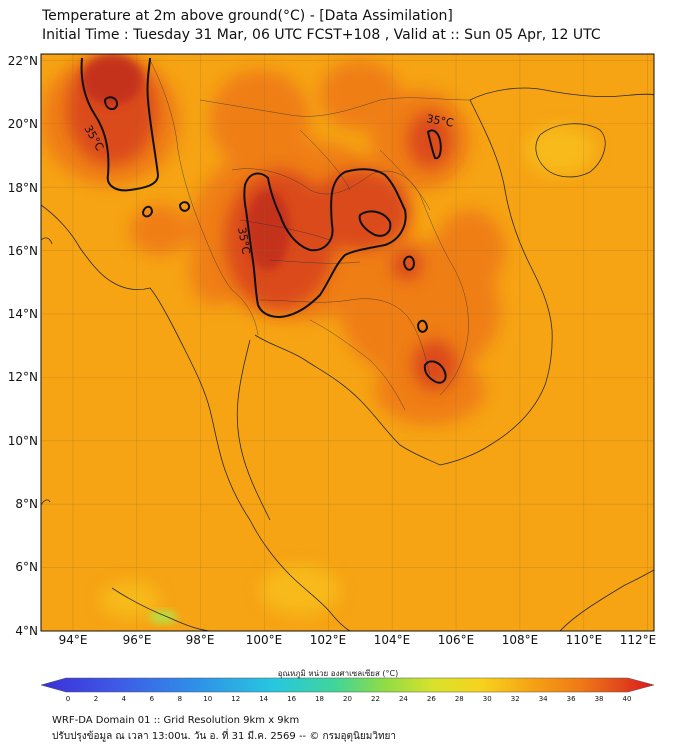 This screenshot has width=676, height=756. I want to click on colorbar-tick-label: 0, so click(68, 699).